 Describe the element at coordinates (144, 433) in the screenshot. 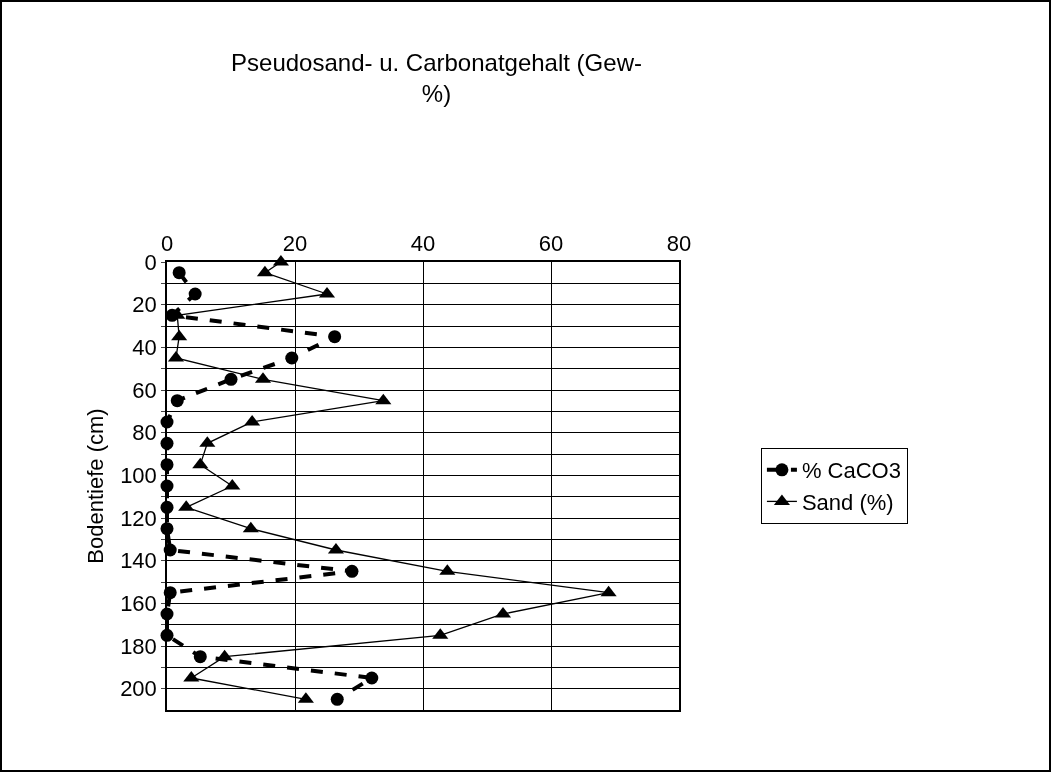

I see `y-tick-label: 80` at that location.